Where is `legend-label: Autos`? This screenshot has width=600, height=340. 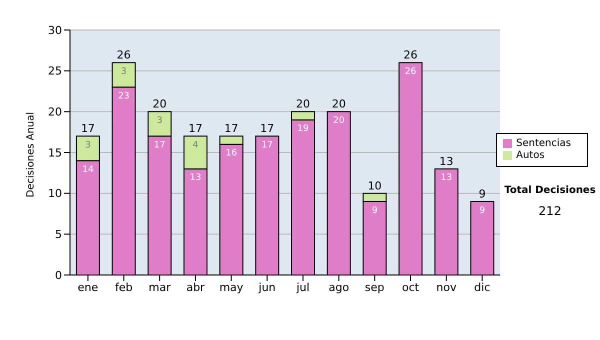 legend-label: Autos is located at coordinates (530, 155).